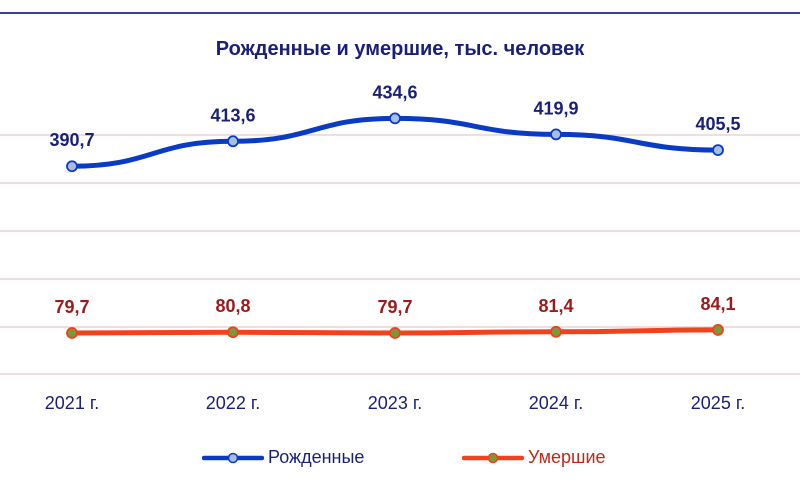  What do you see at coordinates (718, 403) in the screenshot?
I see `x-tick-label: 2025 г.` at bounding box center [718, 403].